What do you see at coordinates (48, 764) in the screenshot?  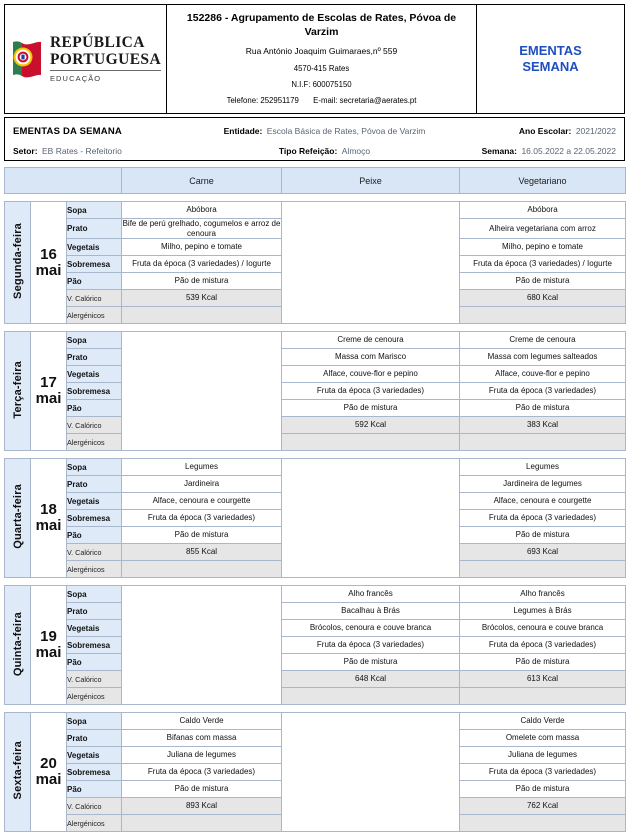 I see `day-number: 20` at bounding box center [48, 764].